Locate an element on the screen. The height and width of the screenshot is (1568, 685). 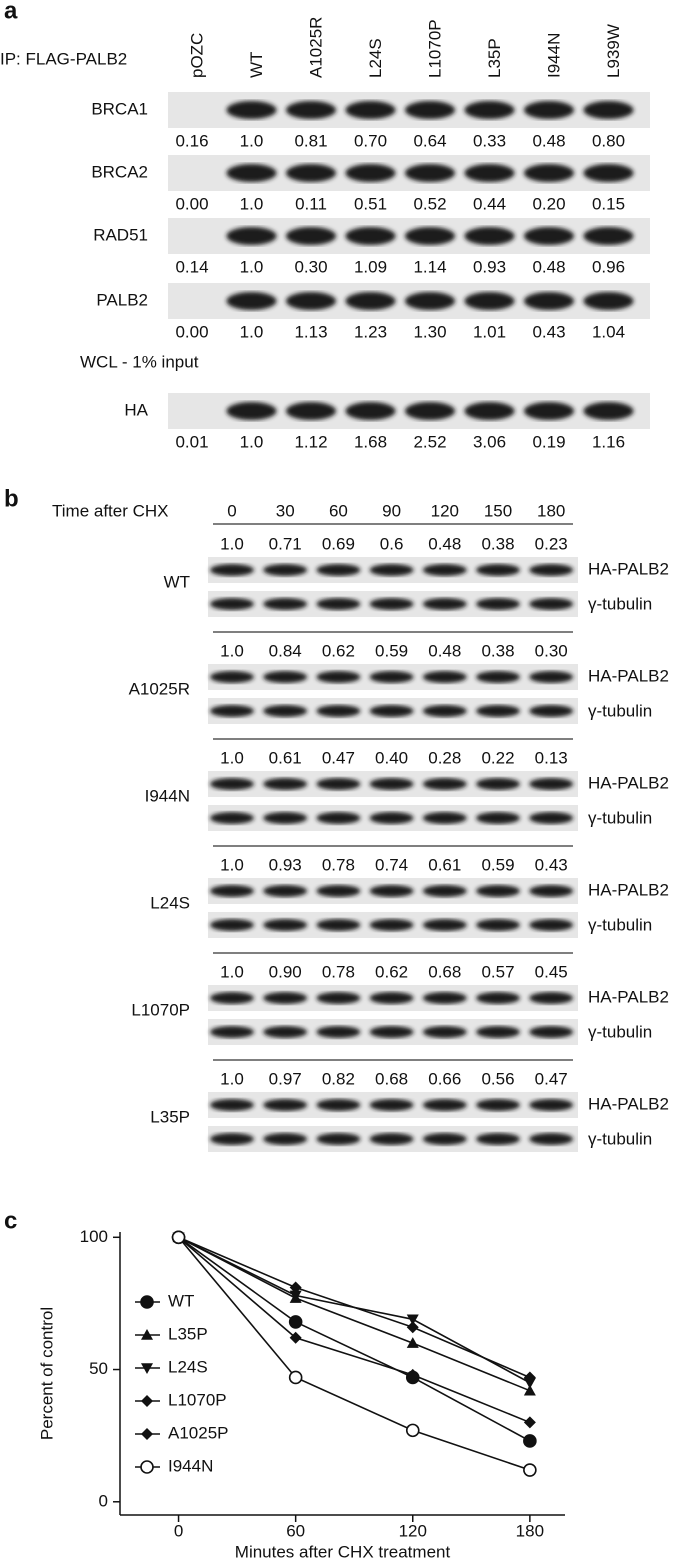
quant-label: 0.90 is located at coordinates (285, 971).